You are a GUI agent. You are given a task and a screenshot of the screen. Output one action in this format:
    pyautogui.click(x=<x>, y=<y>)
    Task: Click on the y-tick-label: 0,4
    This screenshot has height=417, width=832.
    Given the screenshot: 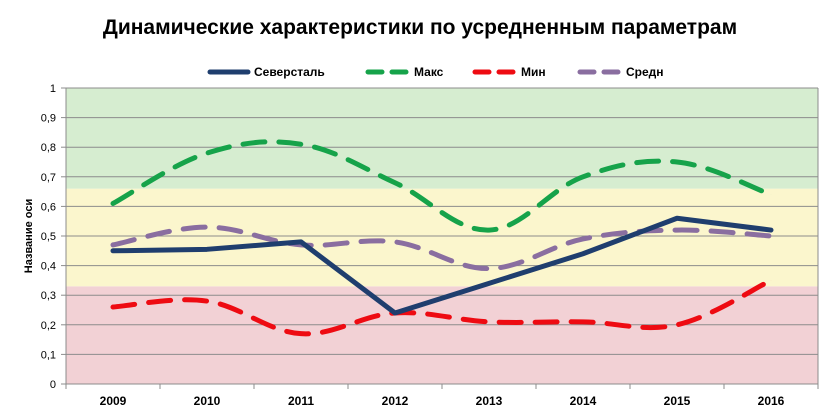 What is the action you would take?
    pyautogui.click(x=48, y=267)
    